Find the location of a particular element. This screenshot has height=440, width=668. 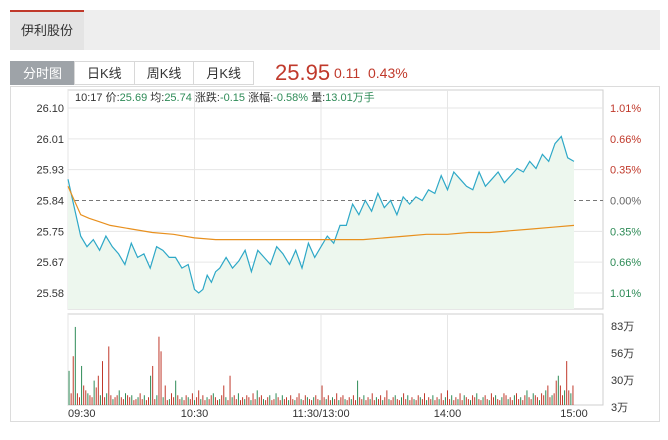

info-line-part: 25.69 is located at coordinates (135, 98).